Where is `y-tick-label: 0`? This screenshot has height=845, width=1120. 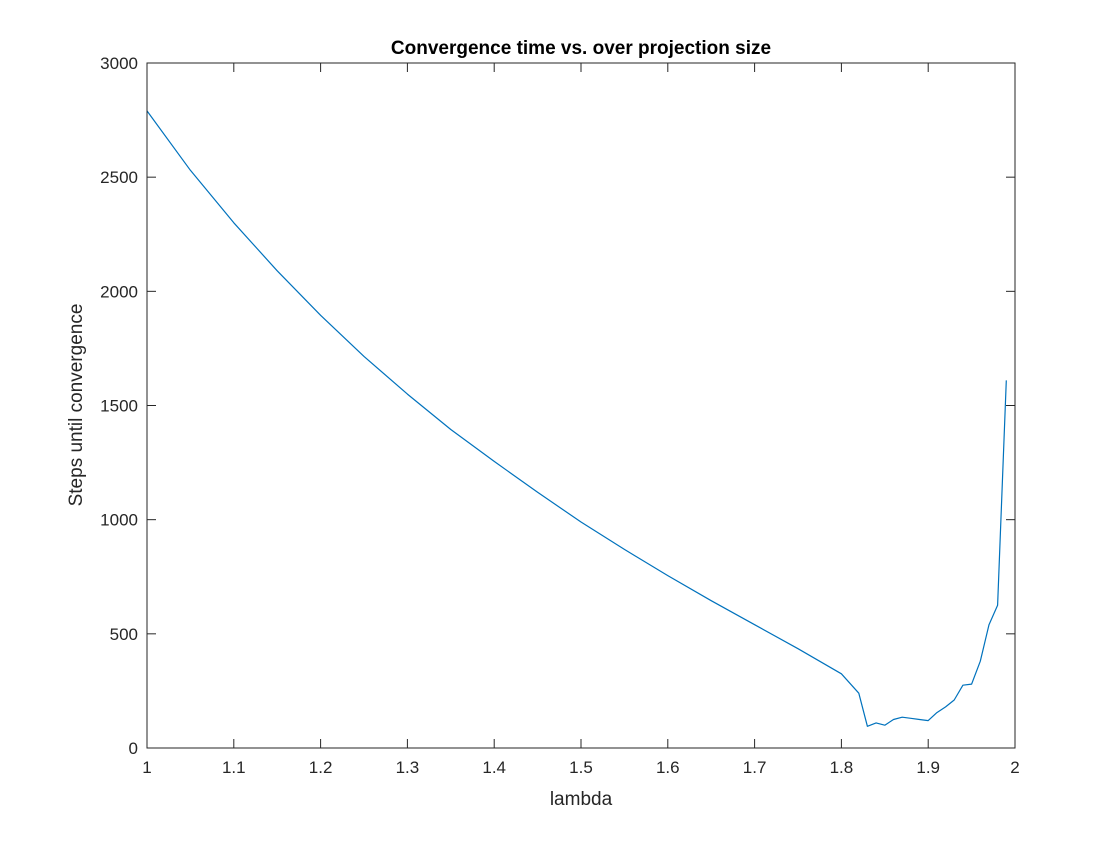
y-tick-label: 0 is located at coordinates (133, 748).